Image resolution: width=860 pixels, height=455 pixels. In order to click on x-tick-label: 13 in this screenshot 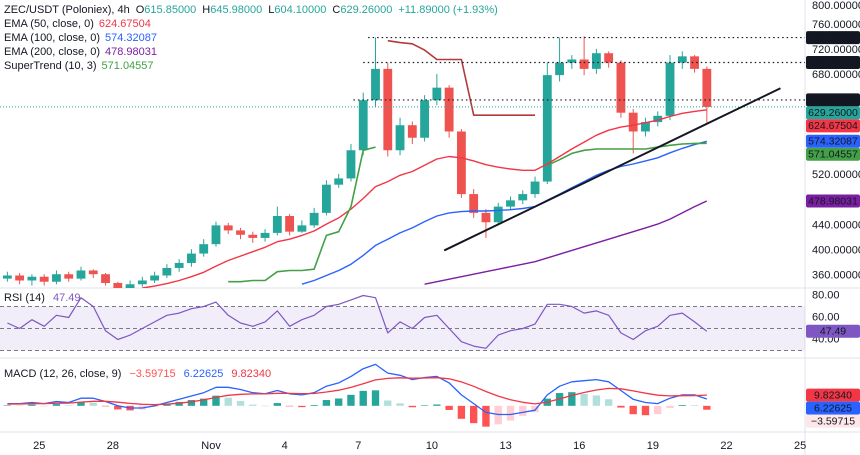, I will do `click(505, 446)`.